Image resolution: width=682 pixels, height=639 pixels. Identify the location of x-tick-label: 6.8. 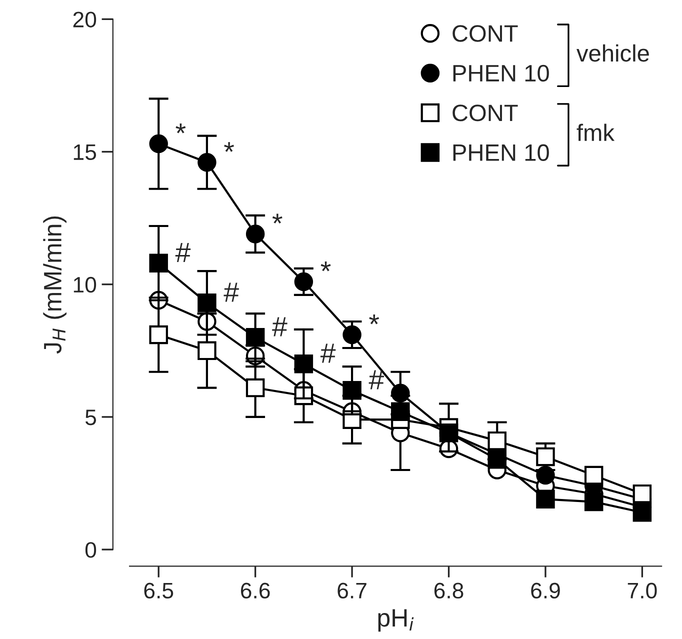
(449, 590).